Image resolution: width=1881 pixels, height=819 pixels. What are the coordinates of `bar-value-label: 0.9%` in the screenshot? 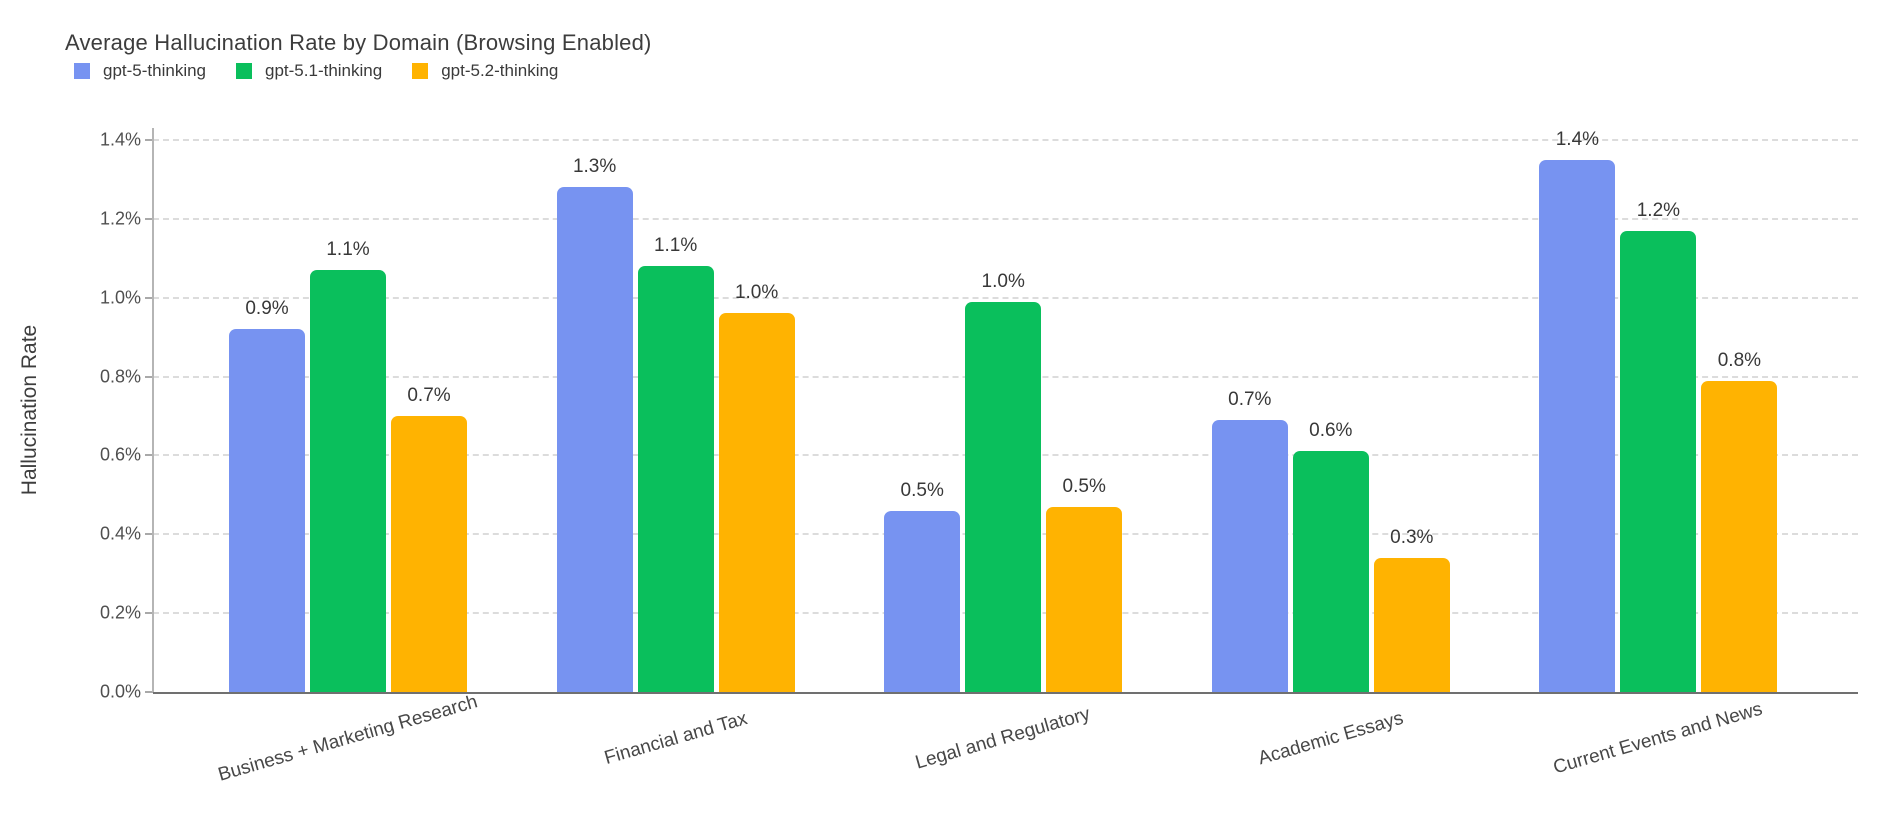 It's located at (267, 309).